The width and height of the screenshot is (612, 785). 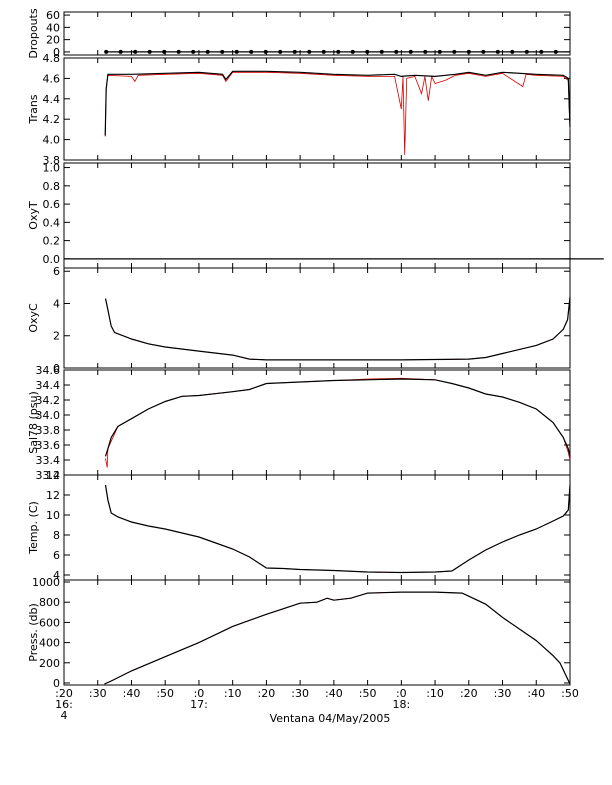 What do you see at coordinates (48, 400) in the screenshot?
I see `y-tick-label: 34.2` at bounding box center [48, 400].